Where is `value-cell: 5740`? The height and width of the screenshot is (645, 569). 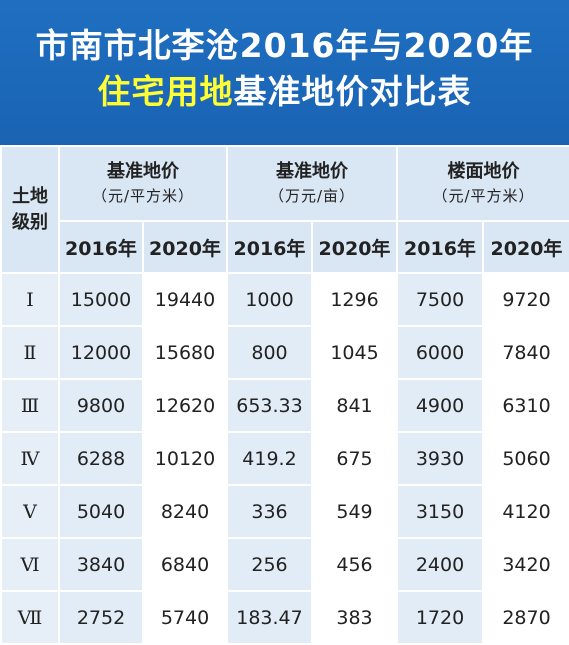 value-cell: 5740 is located at coordinates (185, 617).